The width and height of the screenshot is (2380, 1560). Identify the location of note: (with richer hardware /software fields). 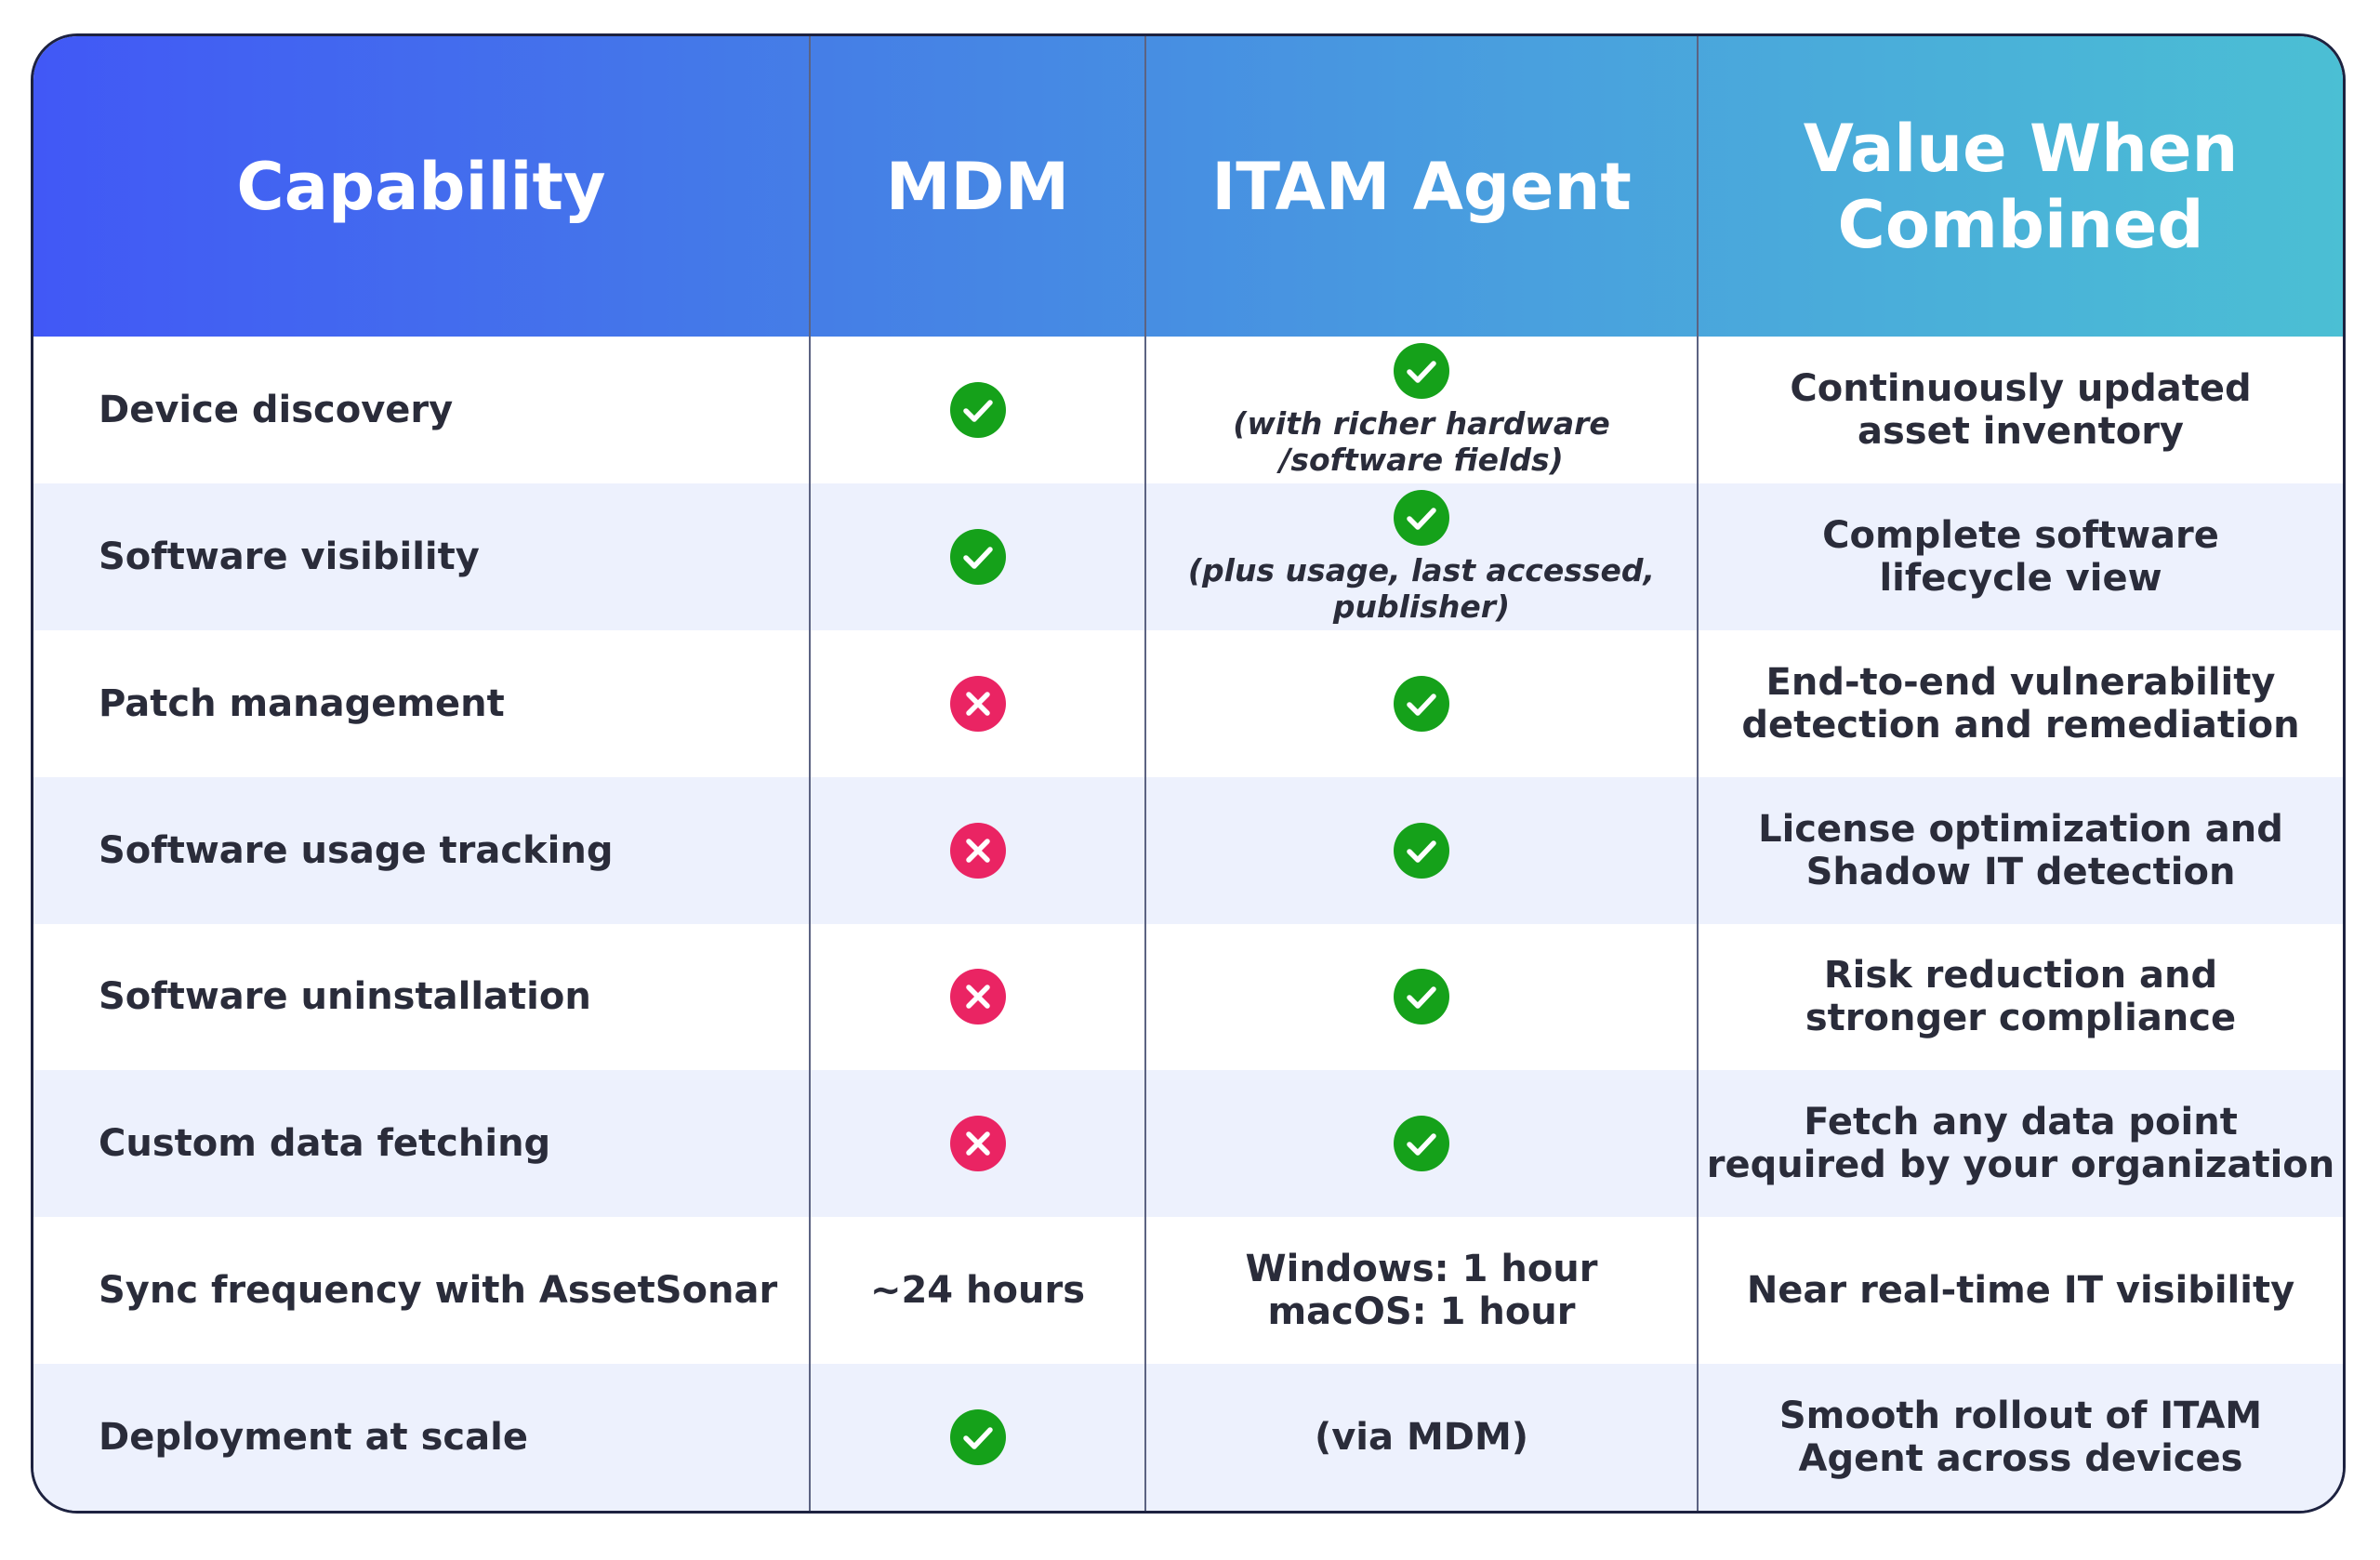
(1421, 441).